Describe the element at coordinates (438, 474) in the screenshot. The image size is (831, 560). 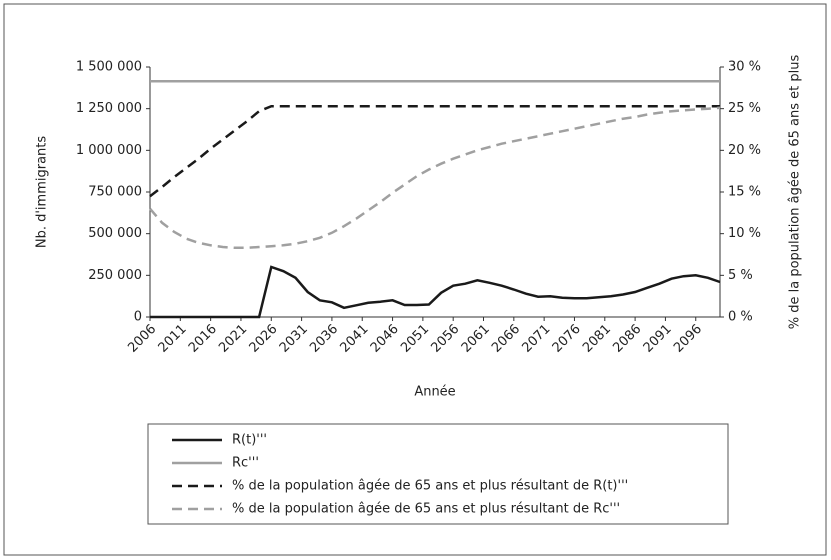
I see `legend-box` at that location.